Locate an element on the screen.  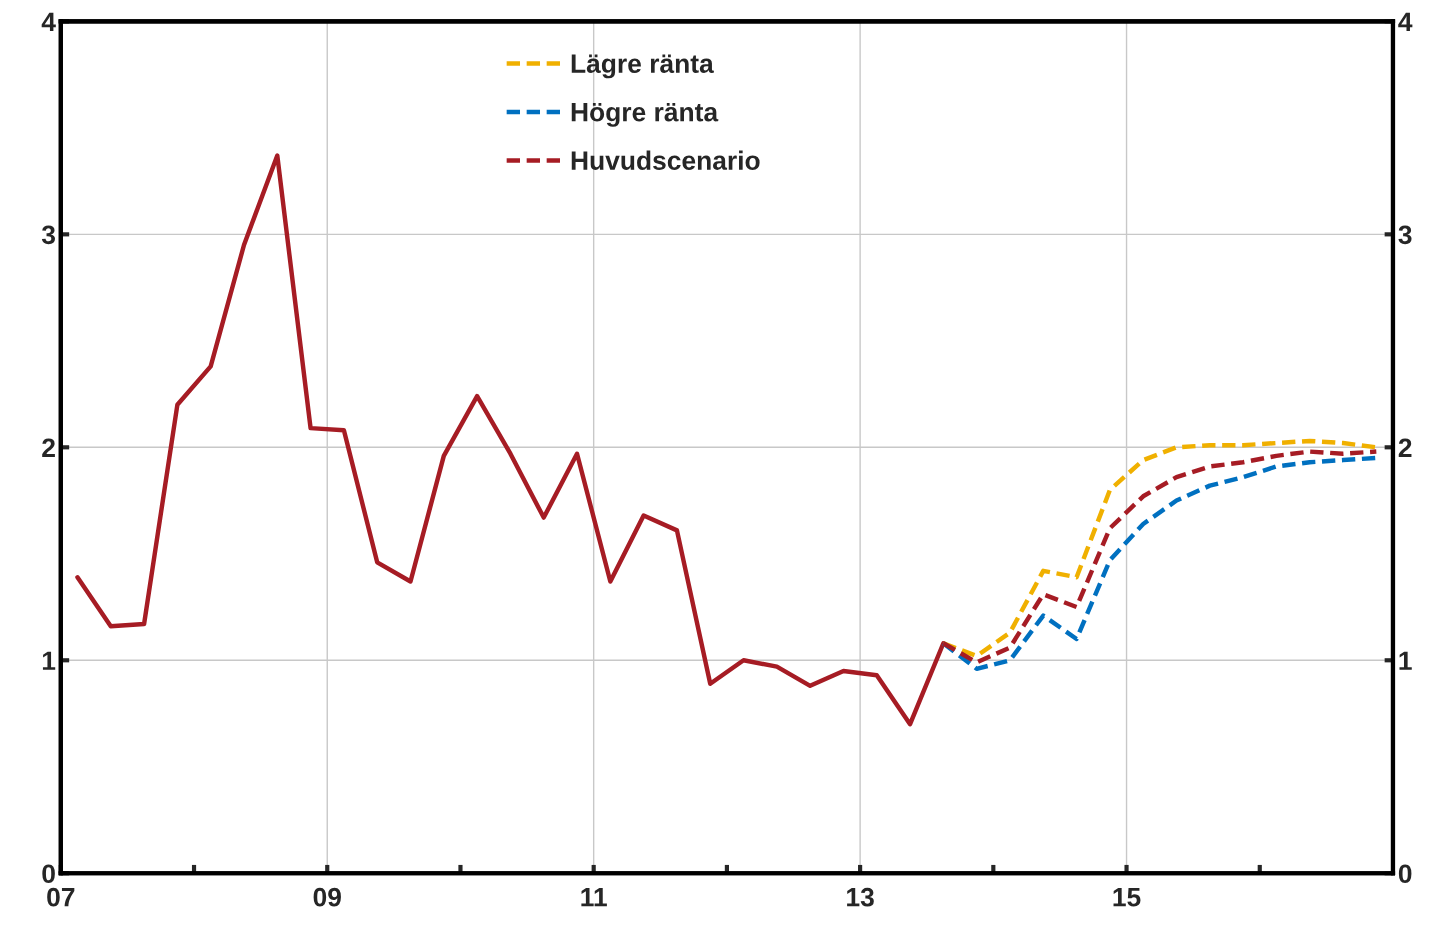
y2-tick-label: 4 is located at coordinates (1405, 21).